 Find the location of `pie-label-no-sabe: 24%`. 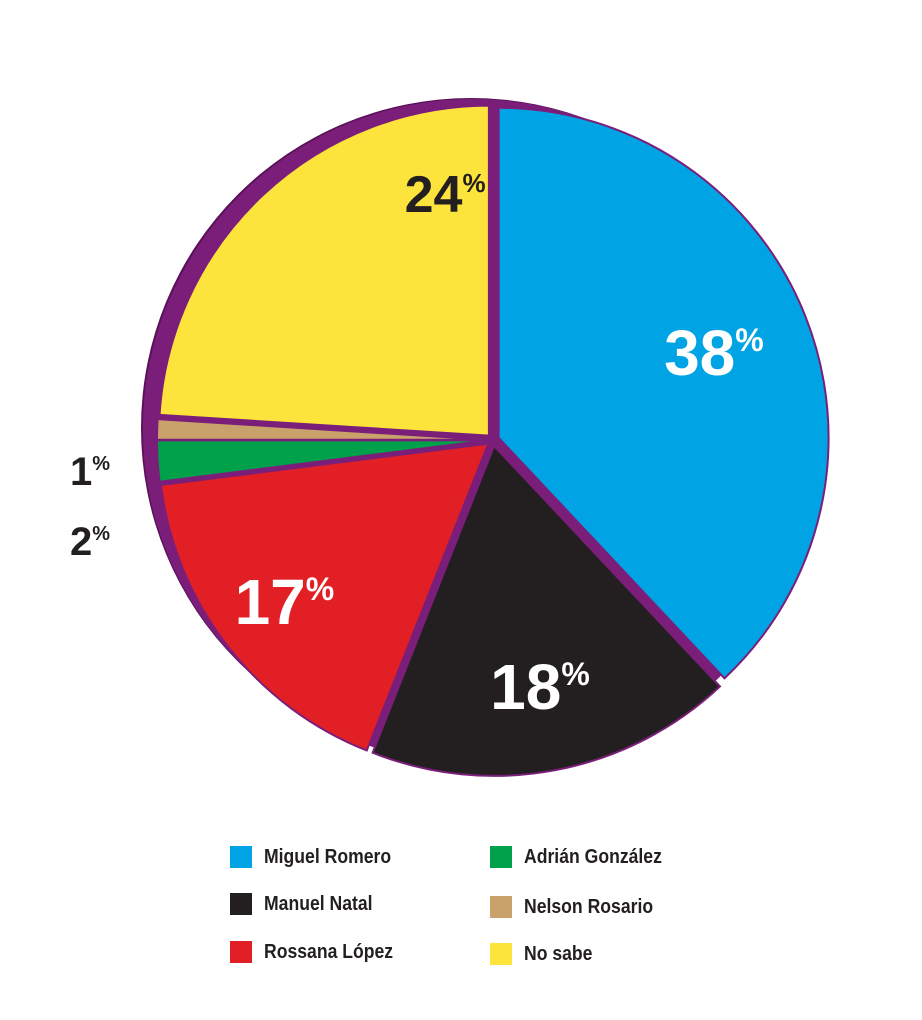

pie-label-no-sabe: 24% is located at coordinates (445, 195).